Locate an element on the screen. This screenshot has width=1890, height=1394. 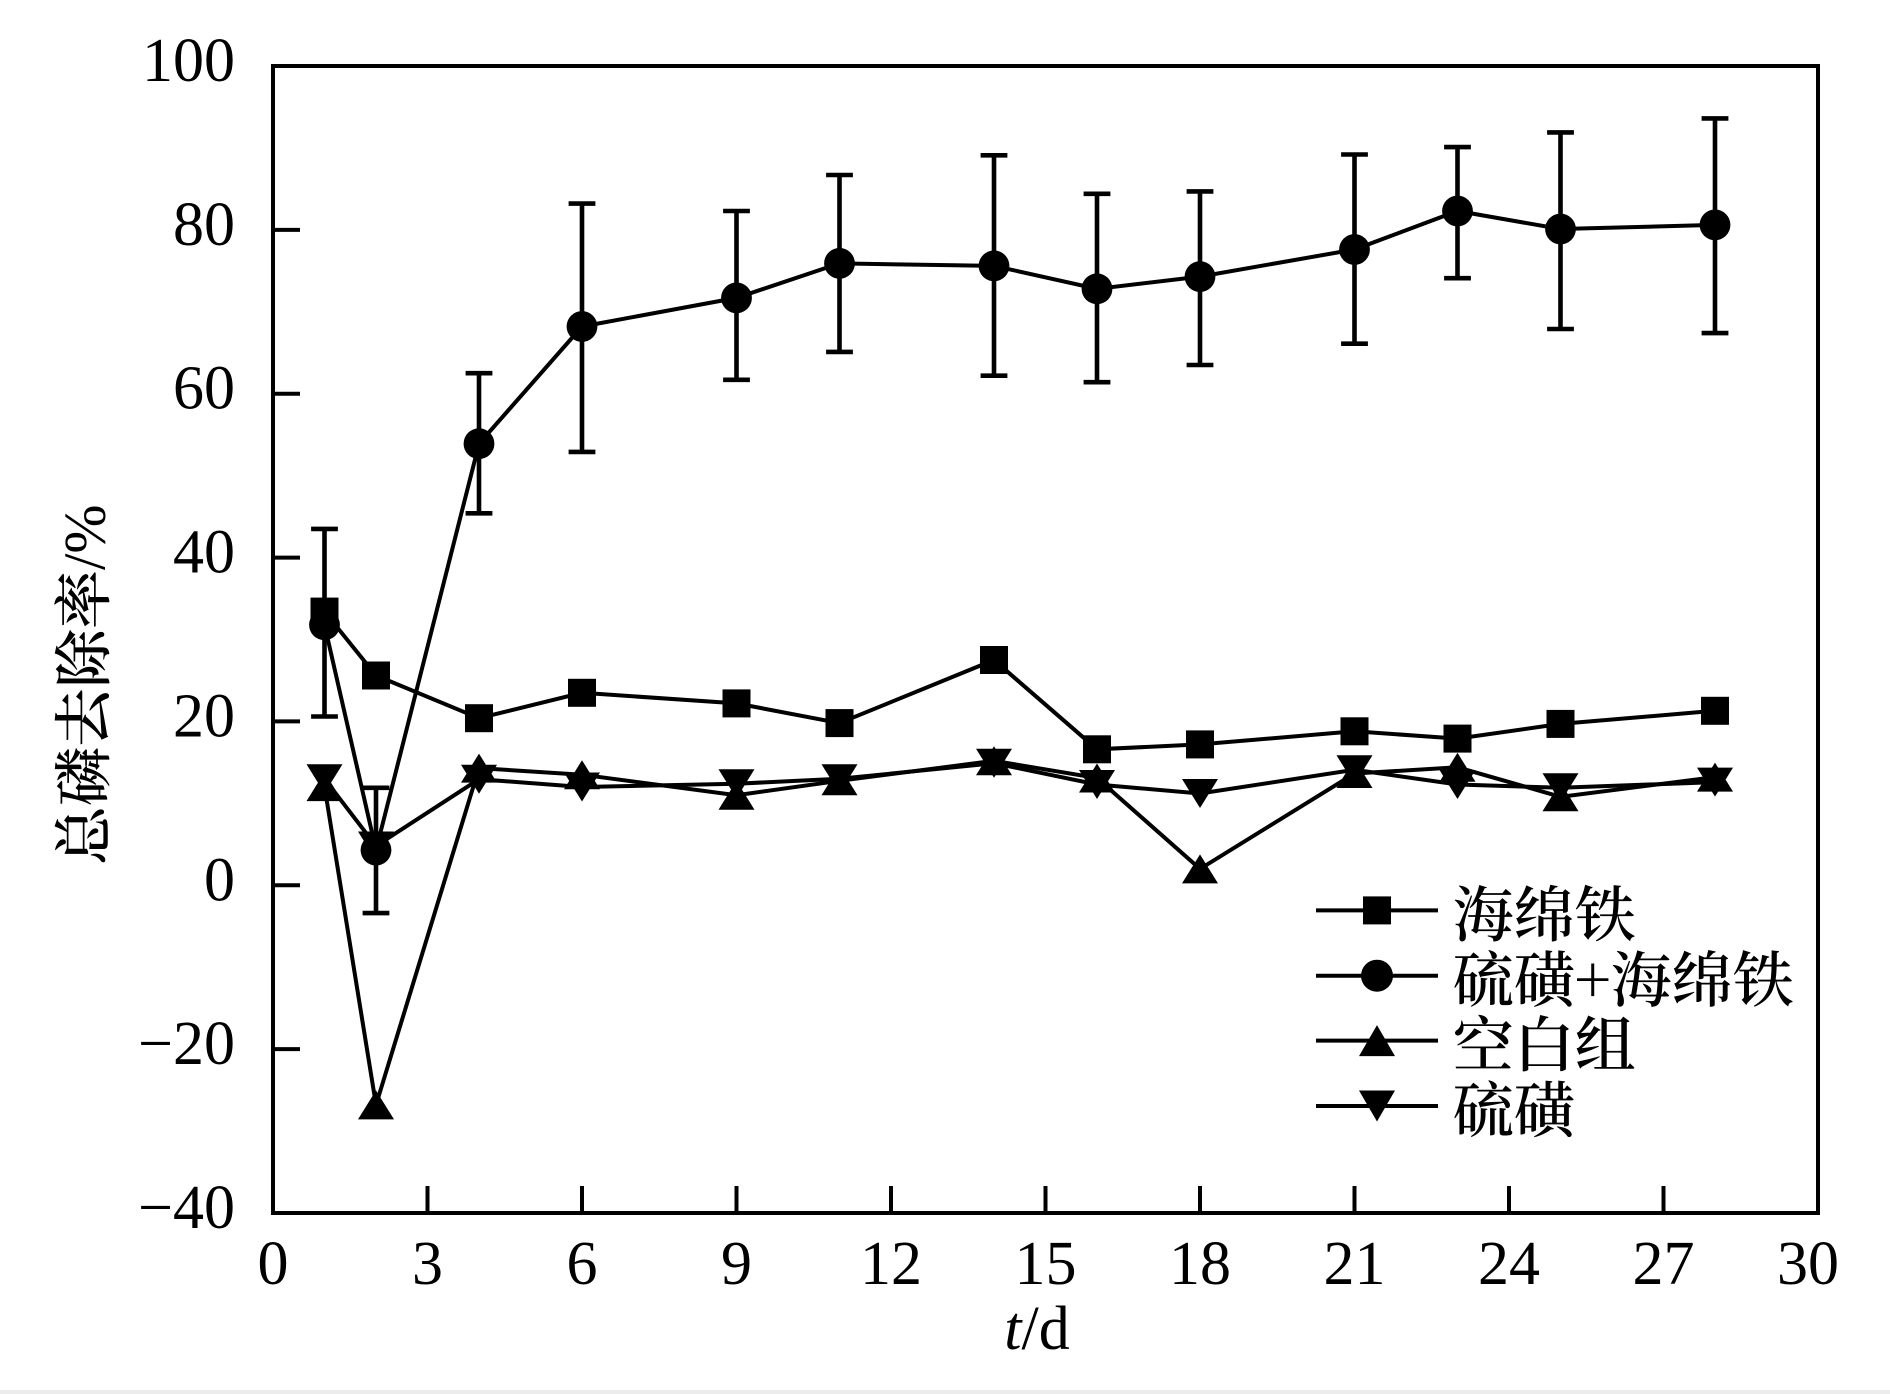
svg-text: 30 is located at coordinates (1808, 1264).